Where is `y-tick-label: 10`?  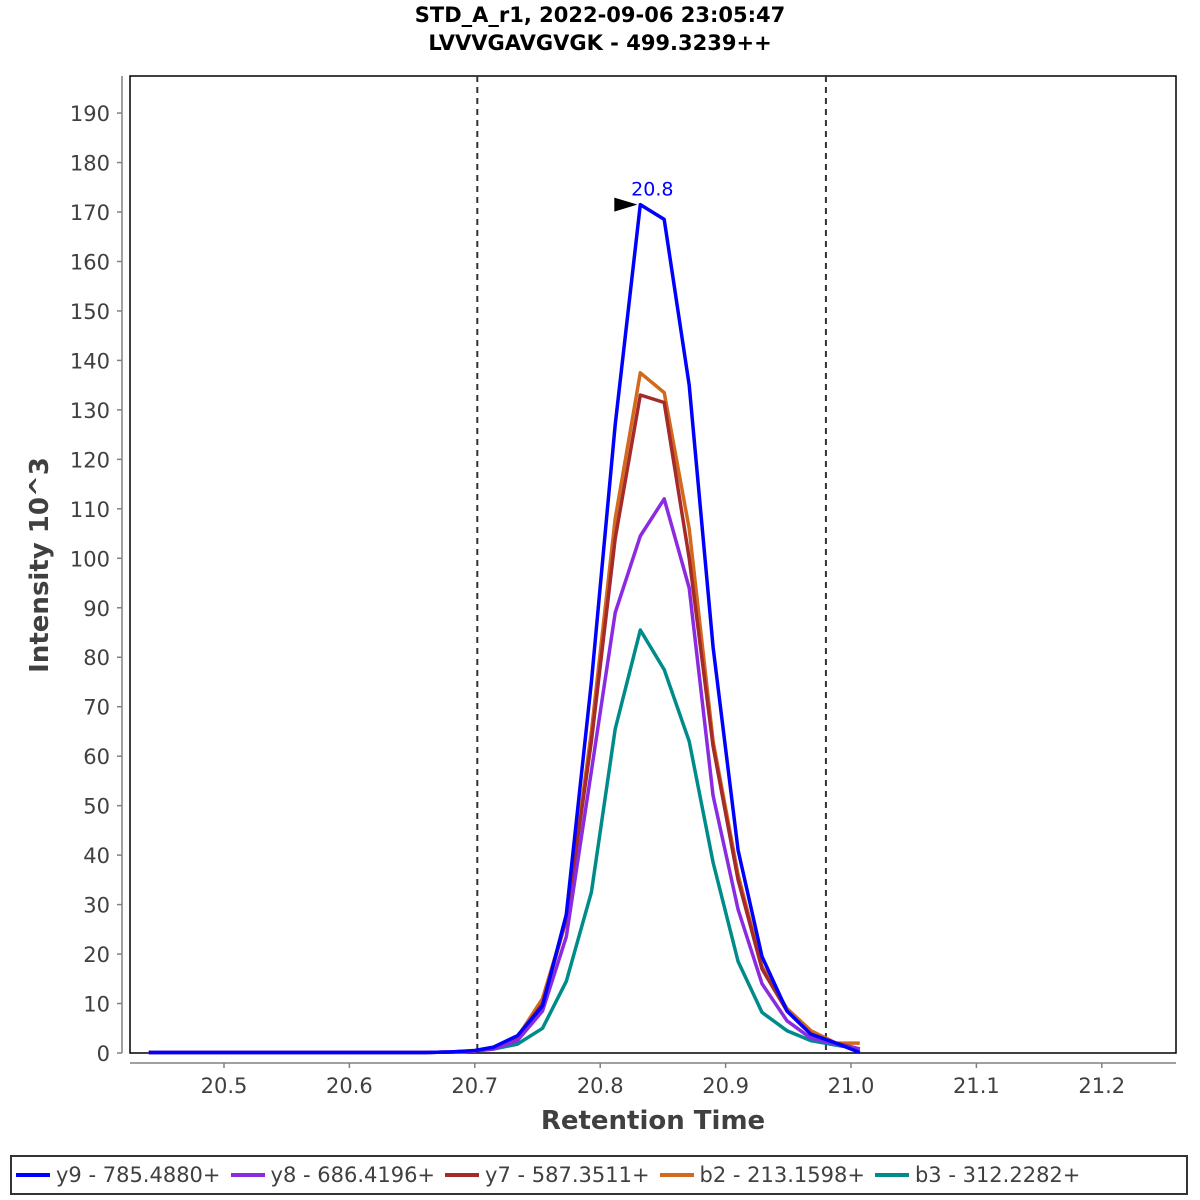
y-tick-label: 10 is located at coordinates (96, 1005).